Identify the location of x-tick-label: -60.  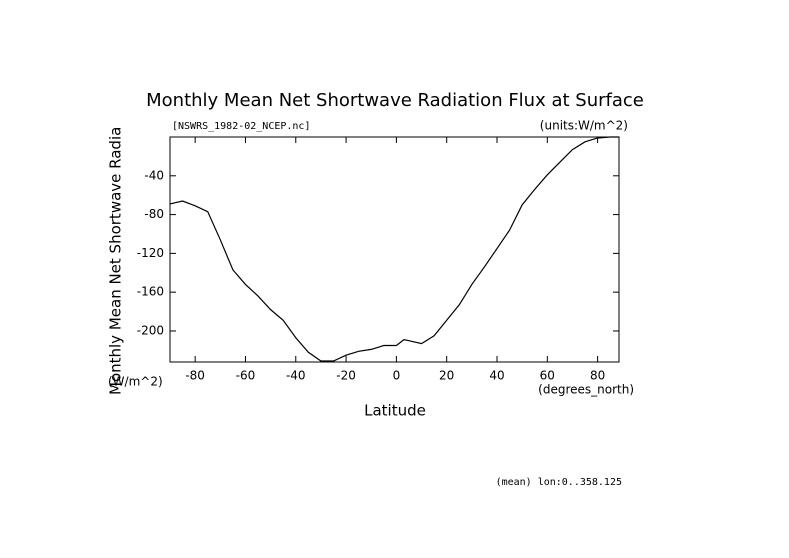
(246, 376).